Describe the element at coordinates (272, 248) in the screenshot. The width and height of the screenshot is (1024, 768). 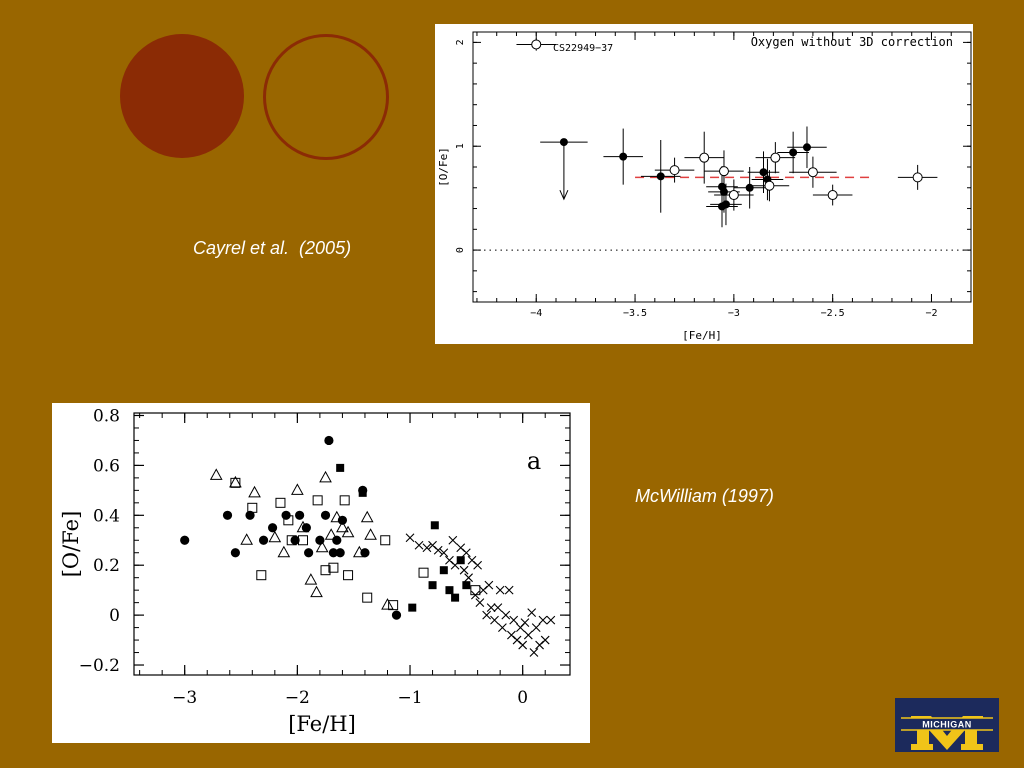
I see `cayrel-caption: Cayrel et al. (2005)` at that location.